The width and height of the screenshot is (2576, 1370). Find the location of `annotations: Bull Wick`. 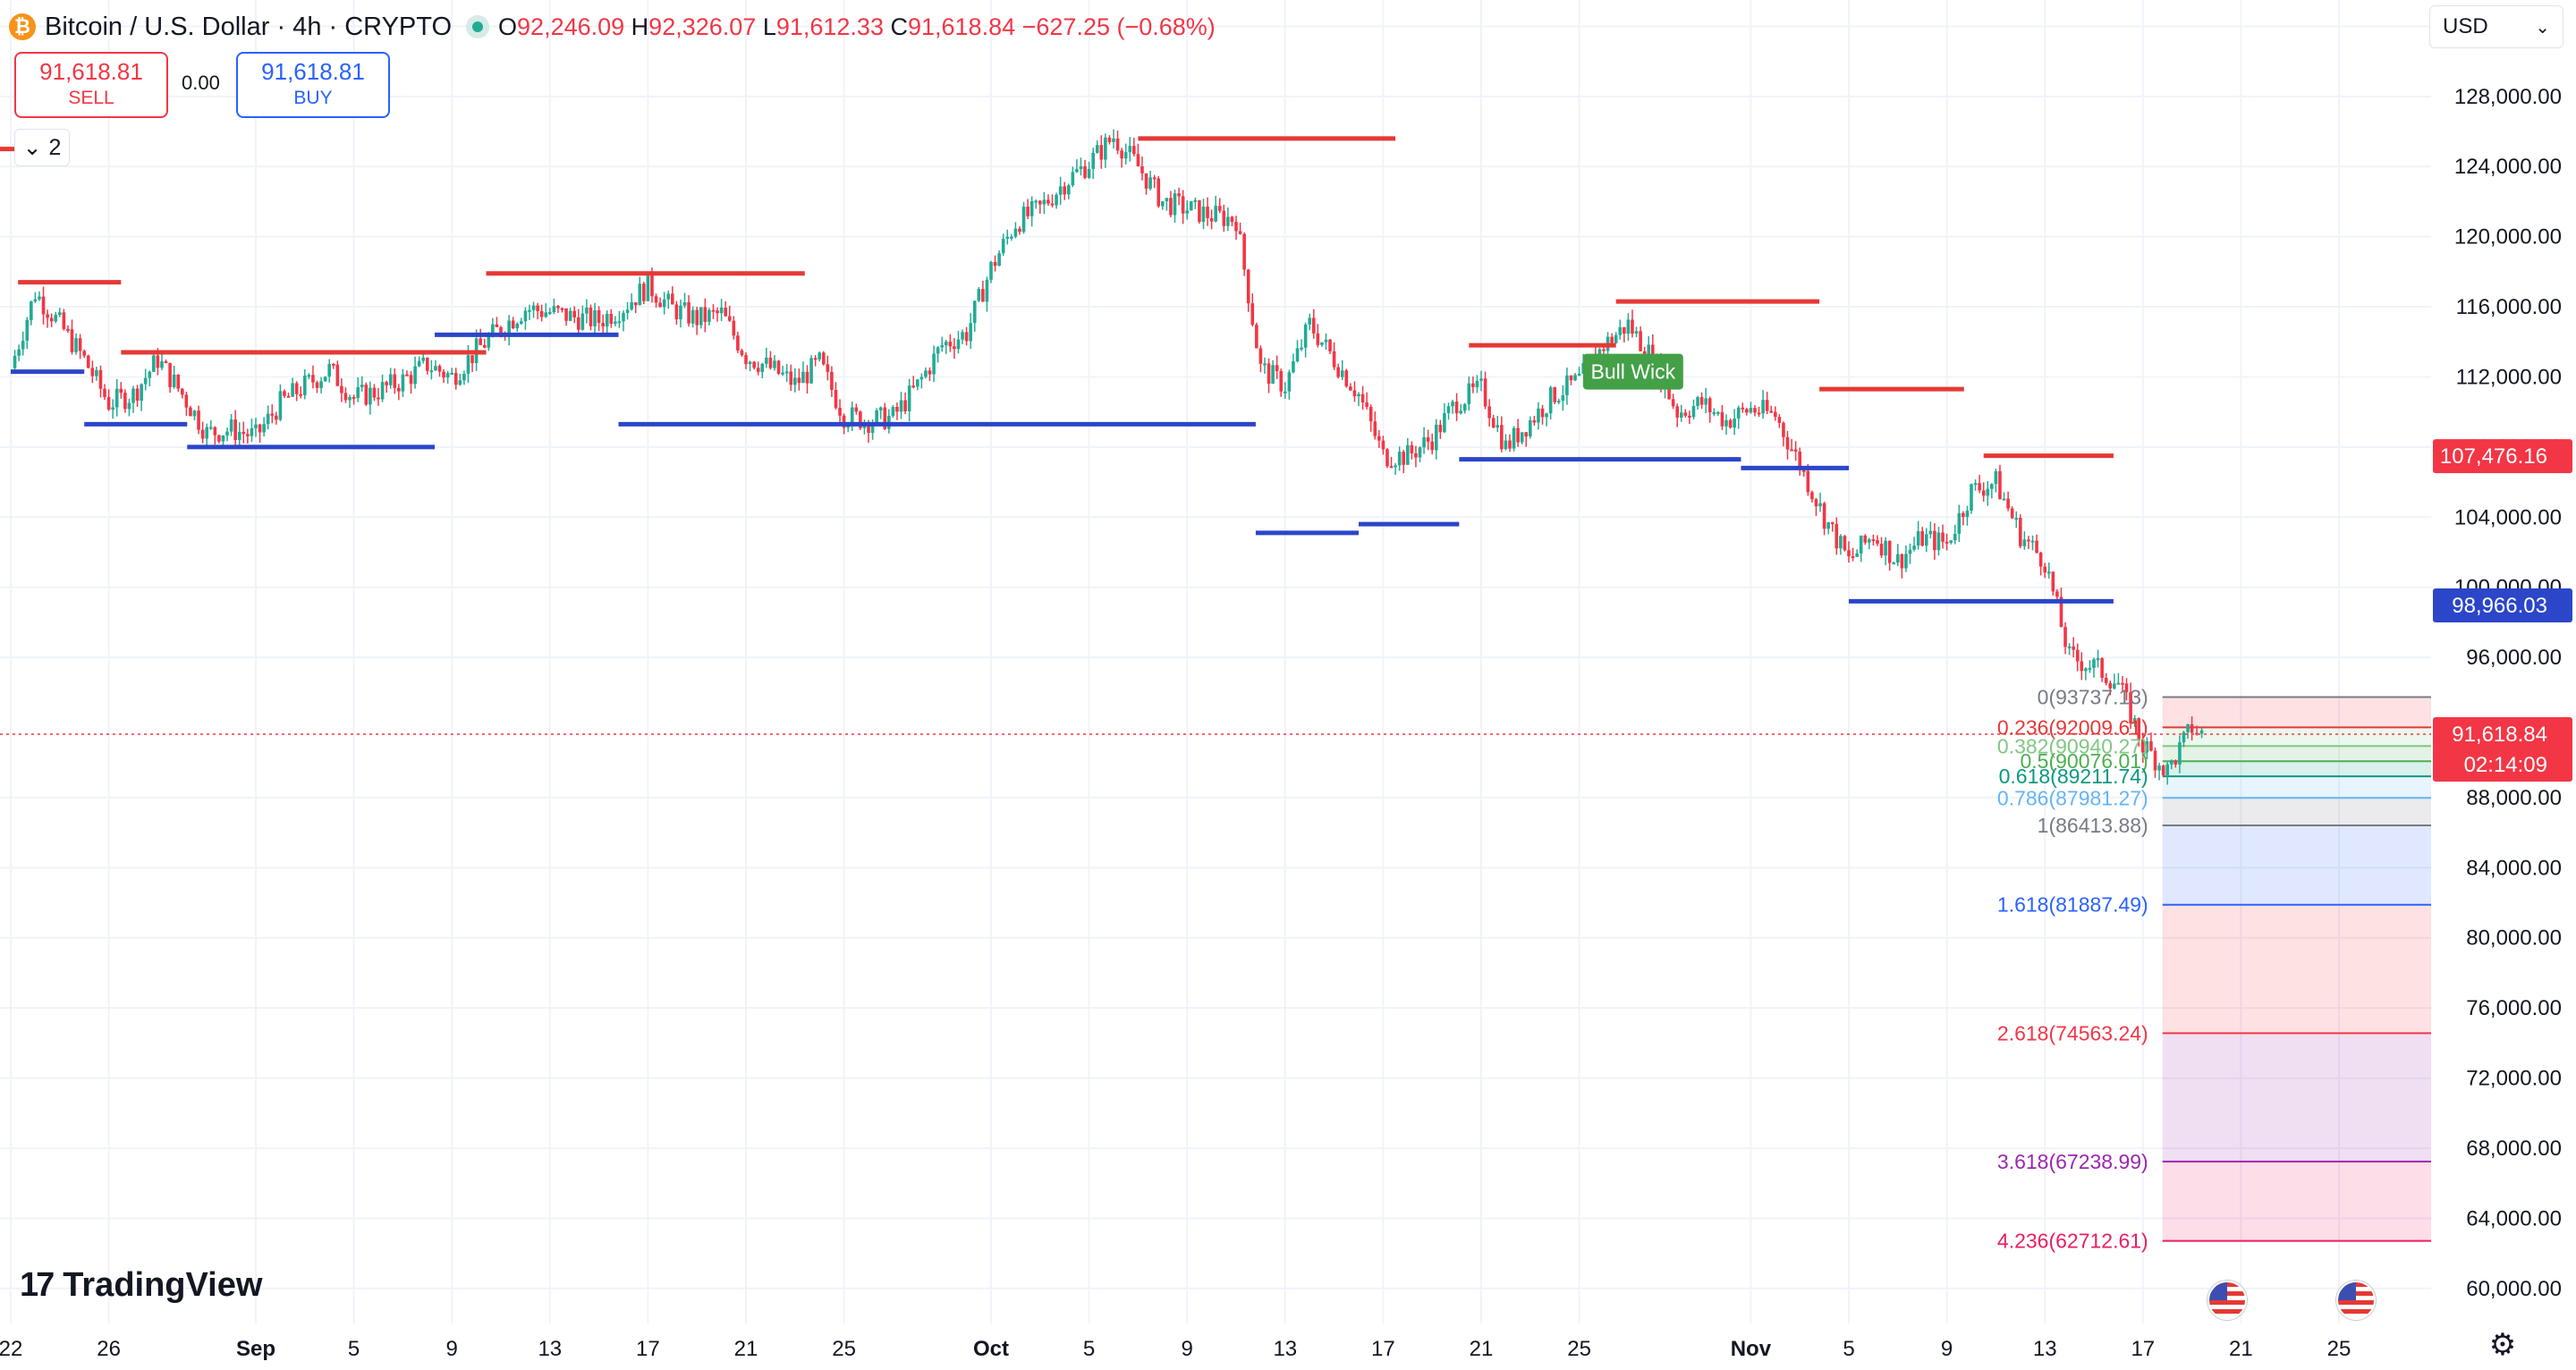

annotations: Bull Wick is located at coordinates (1632, 371).